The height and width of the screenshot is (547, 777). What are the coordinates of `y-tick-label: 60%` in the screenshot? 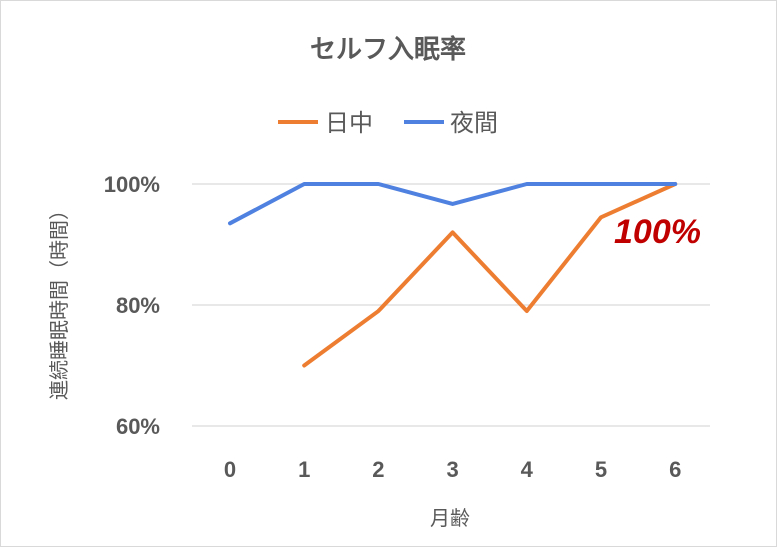 It's located at (138, 426).